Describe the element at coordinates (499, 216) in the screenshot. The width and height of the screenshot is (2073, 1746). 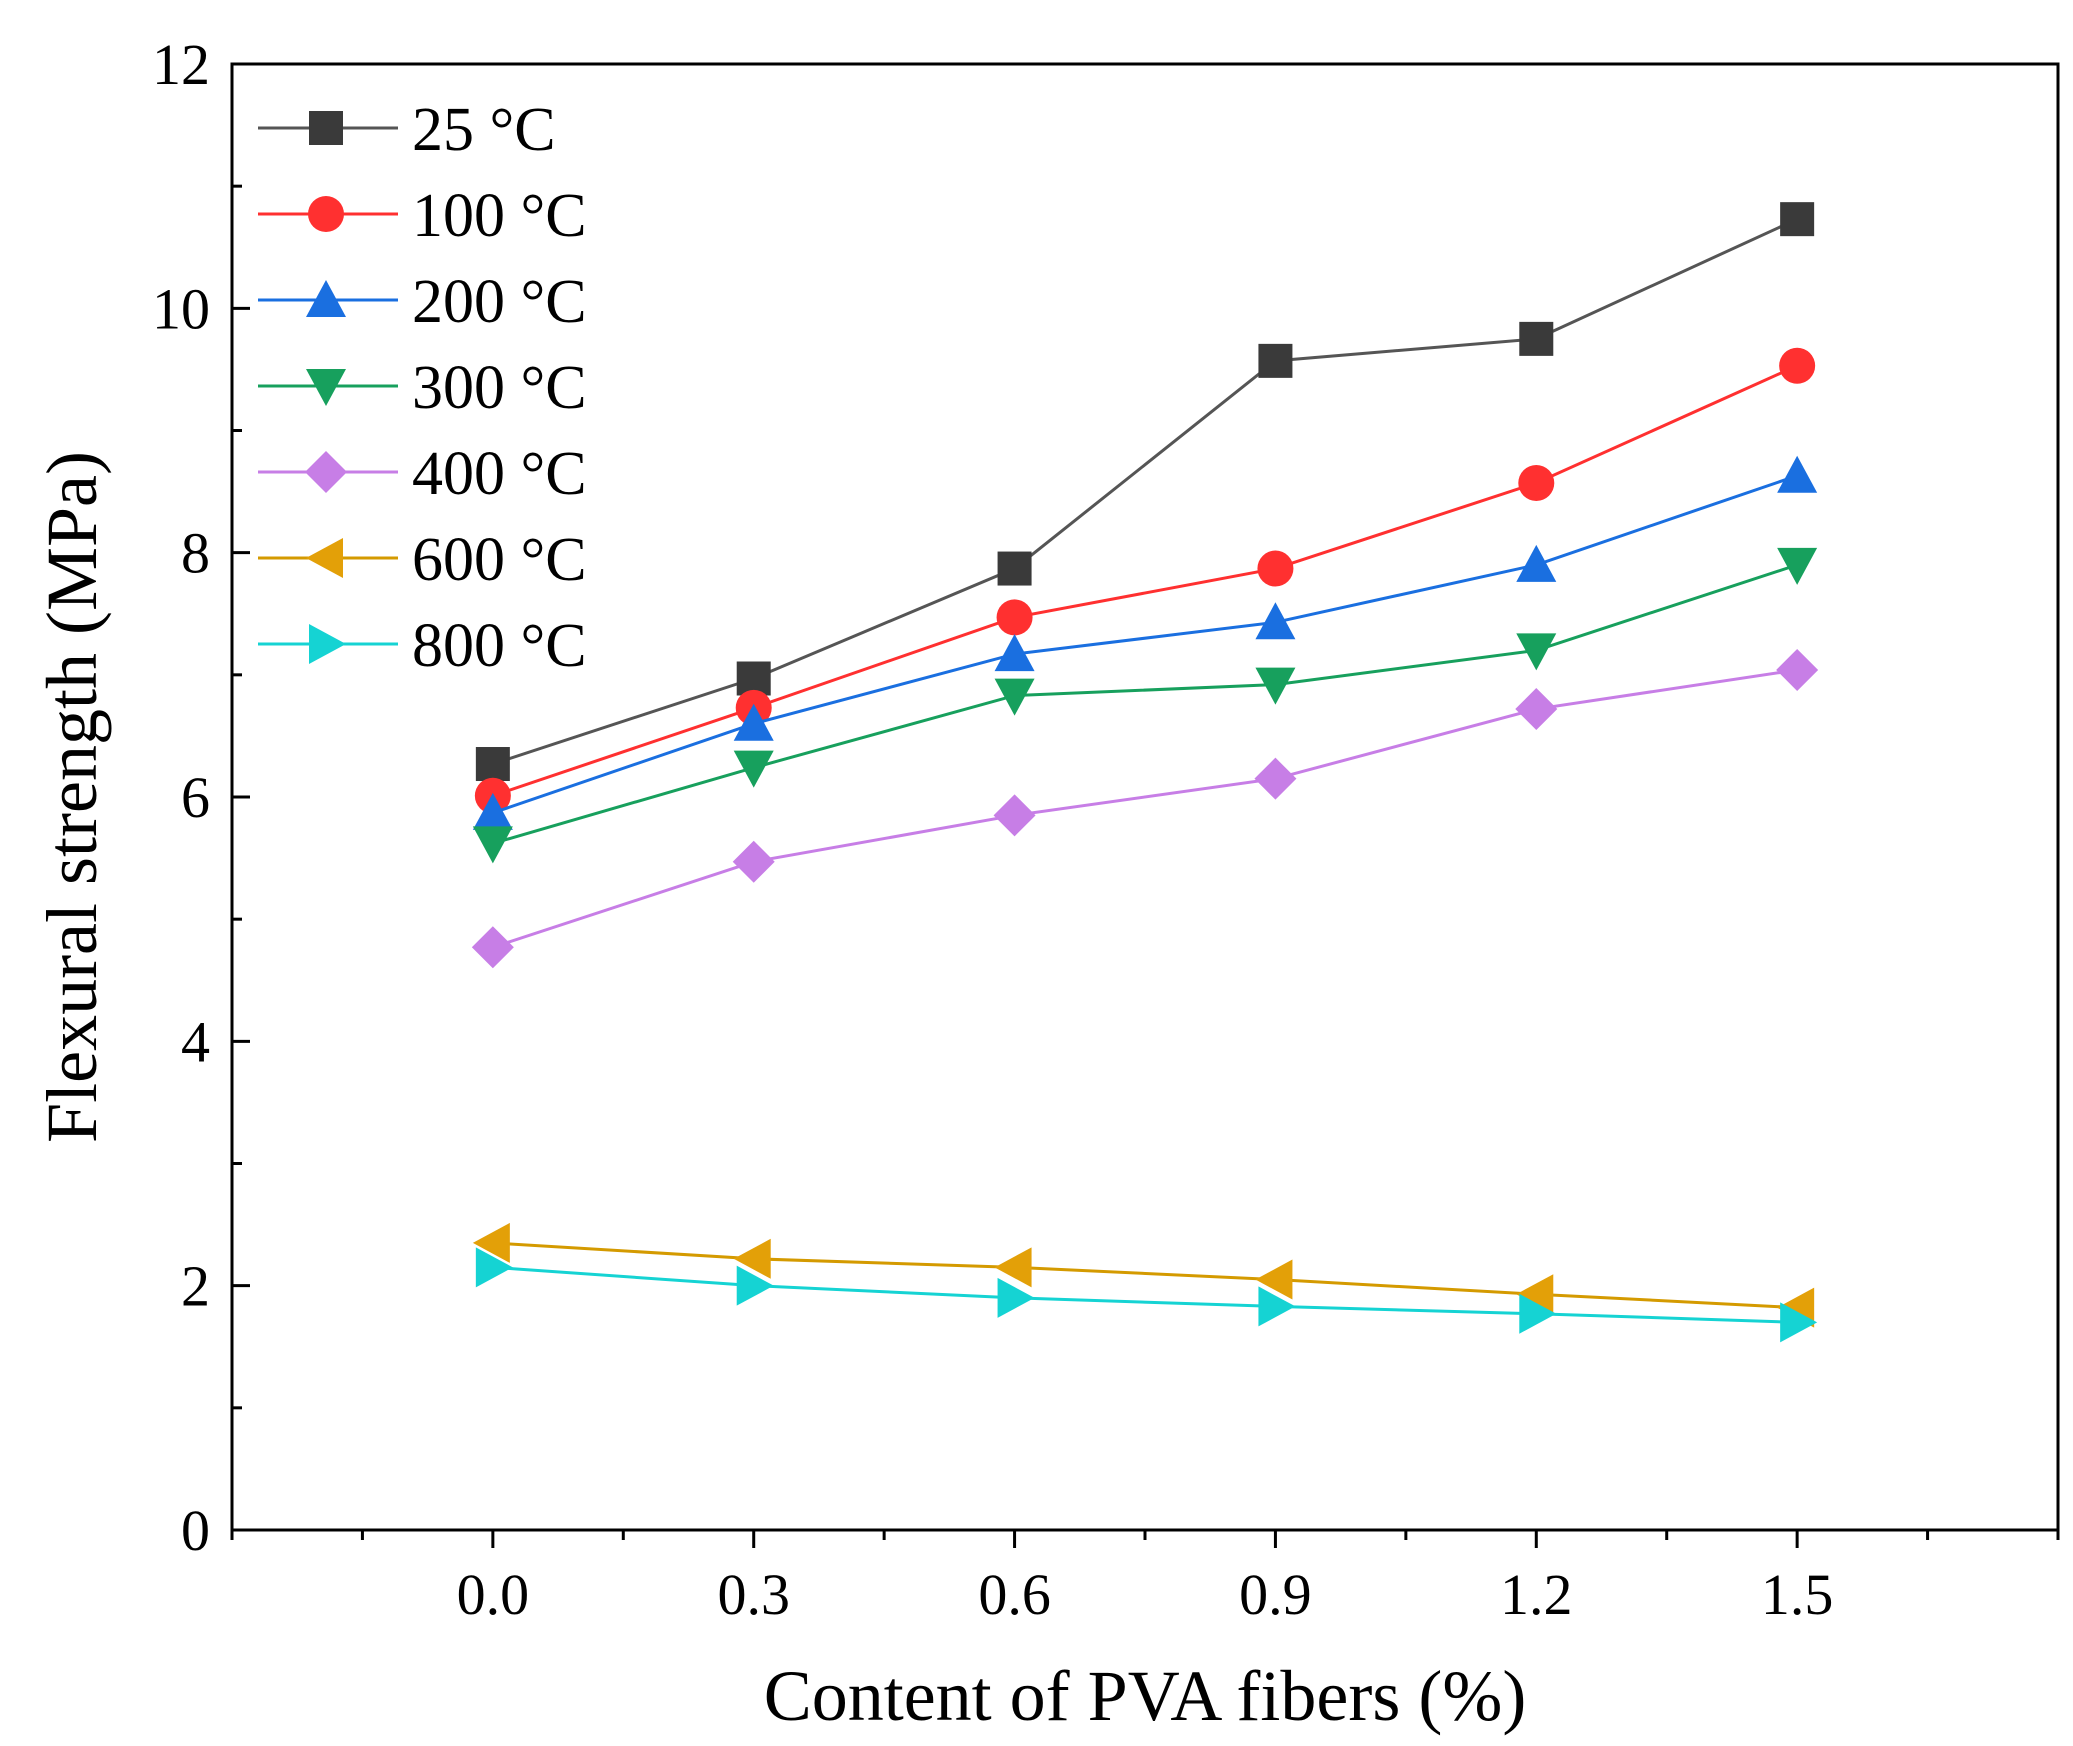
I see `legend-label: 100 °C` at that location.